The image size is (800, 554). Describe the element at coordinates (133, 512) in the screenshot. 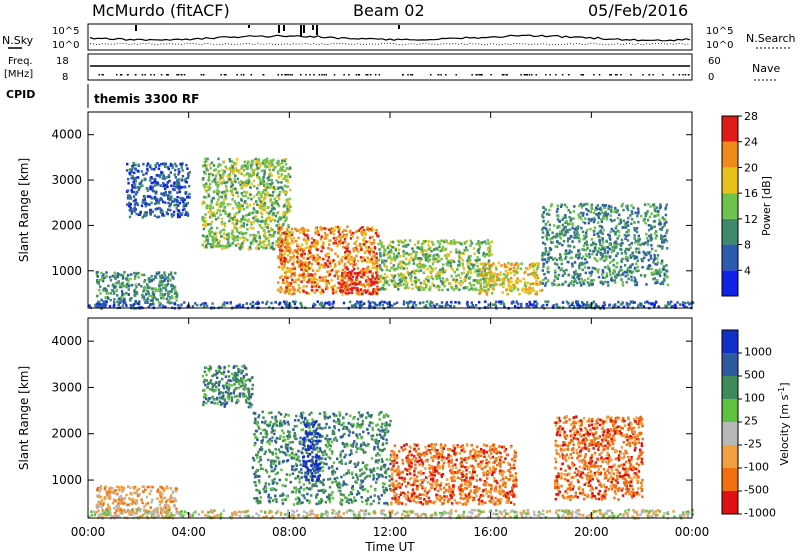

I see `velocity-cell` at that location.